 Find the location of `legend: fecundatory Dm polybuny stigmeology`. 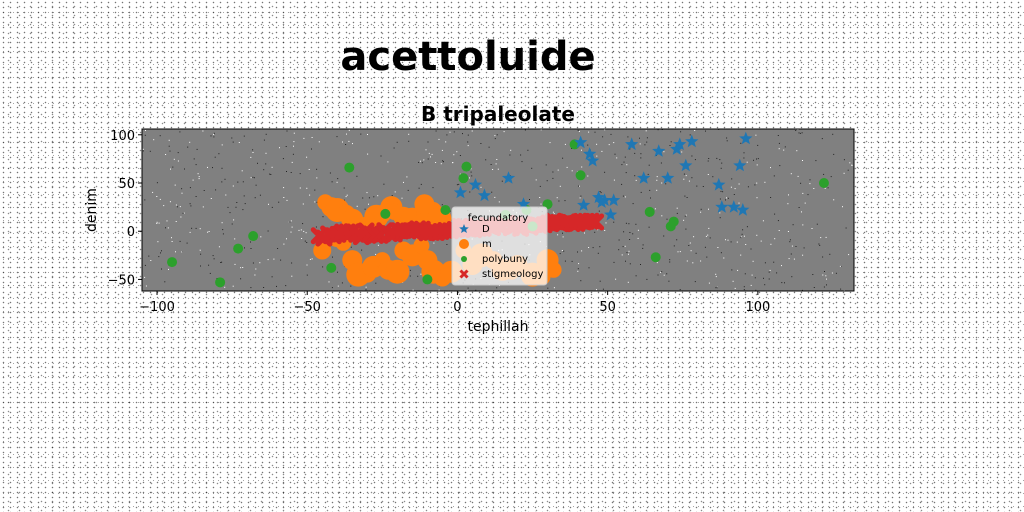

legend: fecundatory Dm polybuny stigmeology is located at coordinates (499, 246).